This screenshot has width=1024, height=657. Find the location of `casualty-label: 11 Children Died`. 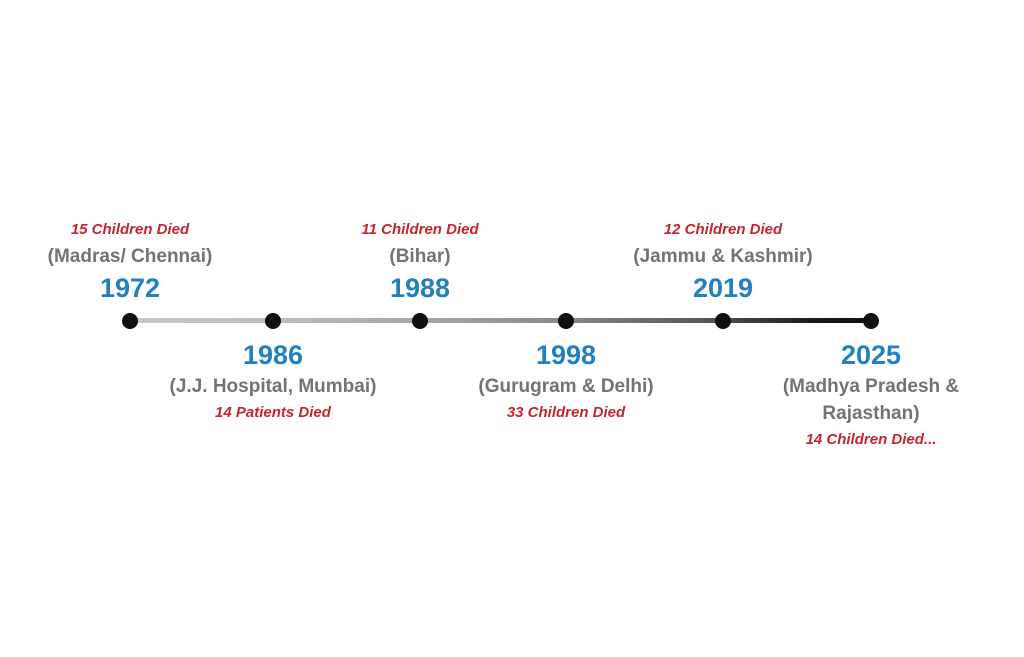

casualty-label: 11 Children Died is located at coordinates (420, 229).